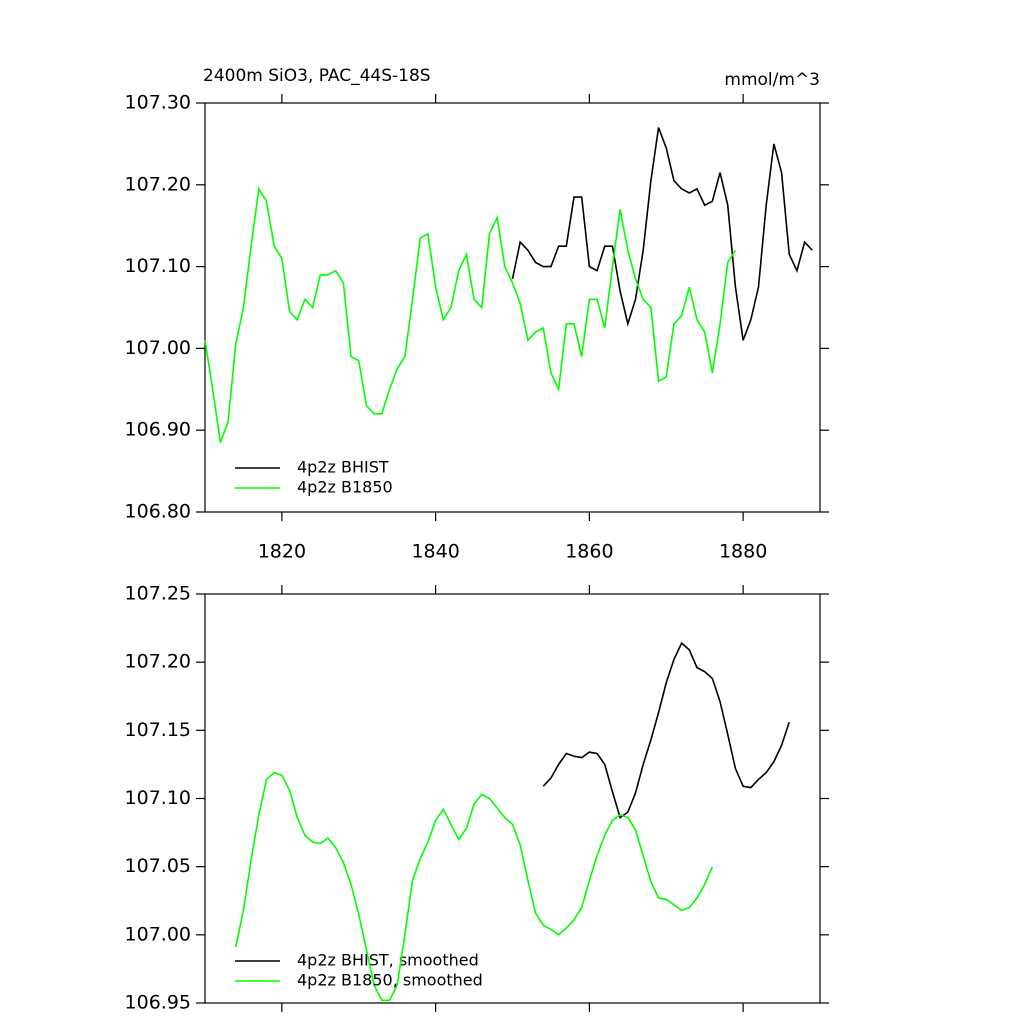 The image size is (1024, 1024). What do you see at coordinates (158, 1003) in the screenshot?
I see `y-tick-label: 106.95` at bounding box center [158, 1003].